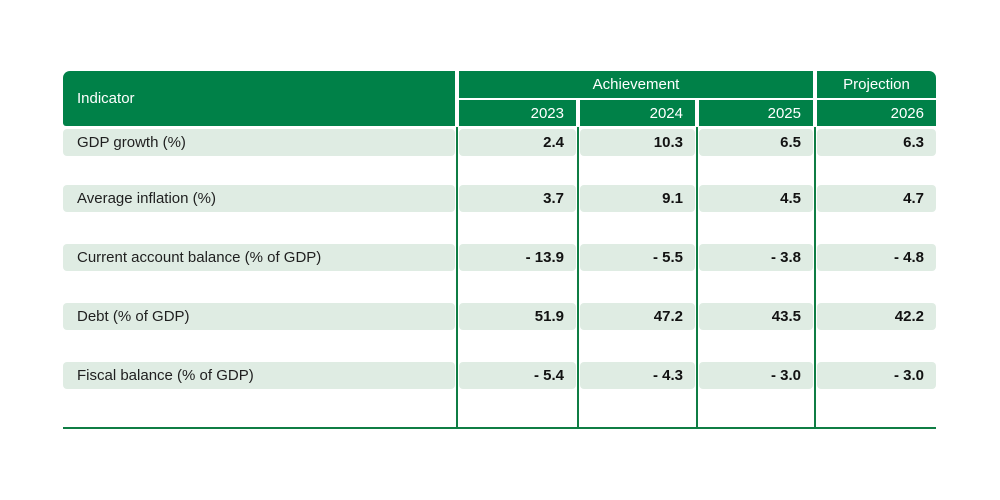 The height and width of the screenshot is (500, 1000). Describe the element at coordinates (756, 198) in the screenshot. I see `cell-inflation-2025: 4.5` at that location.